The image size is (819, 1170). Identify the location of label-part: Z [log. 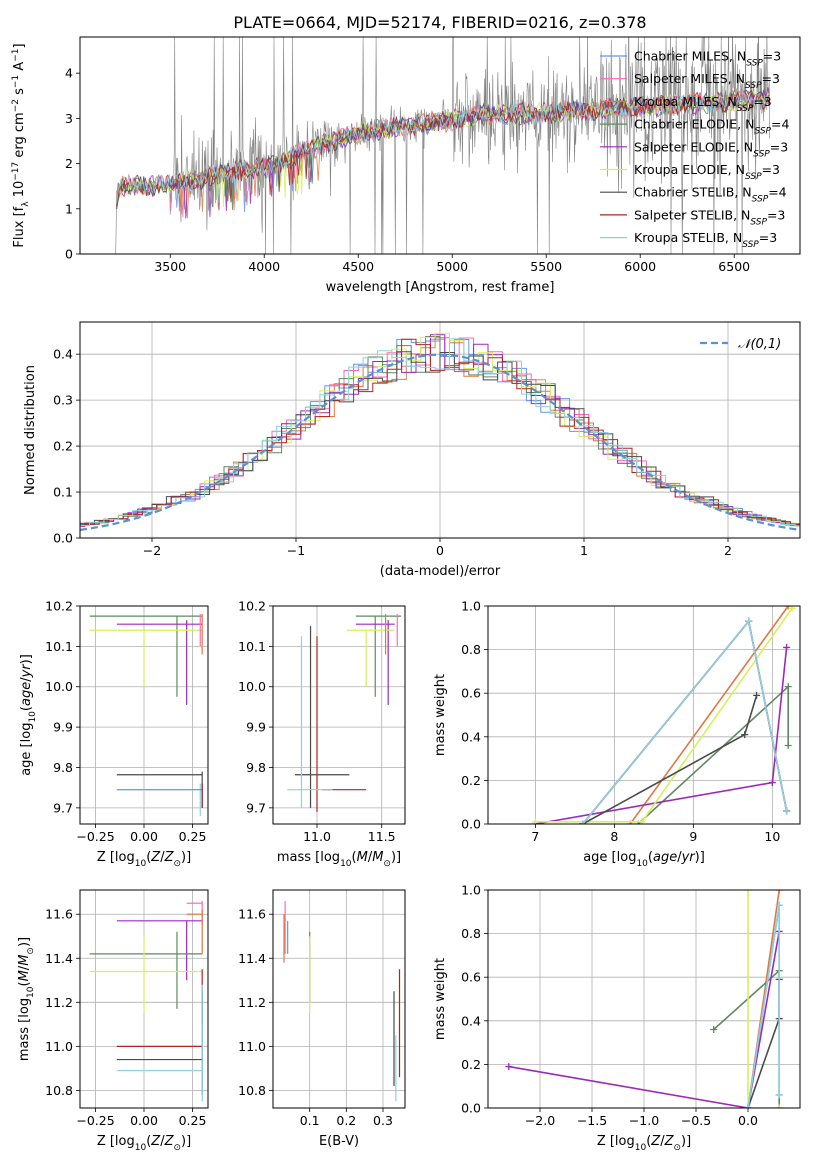
(116, 857).